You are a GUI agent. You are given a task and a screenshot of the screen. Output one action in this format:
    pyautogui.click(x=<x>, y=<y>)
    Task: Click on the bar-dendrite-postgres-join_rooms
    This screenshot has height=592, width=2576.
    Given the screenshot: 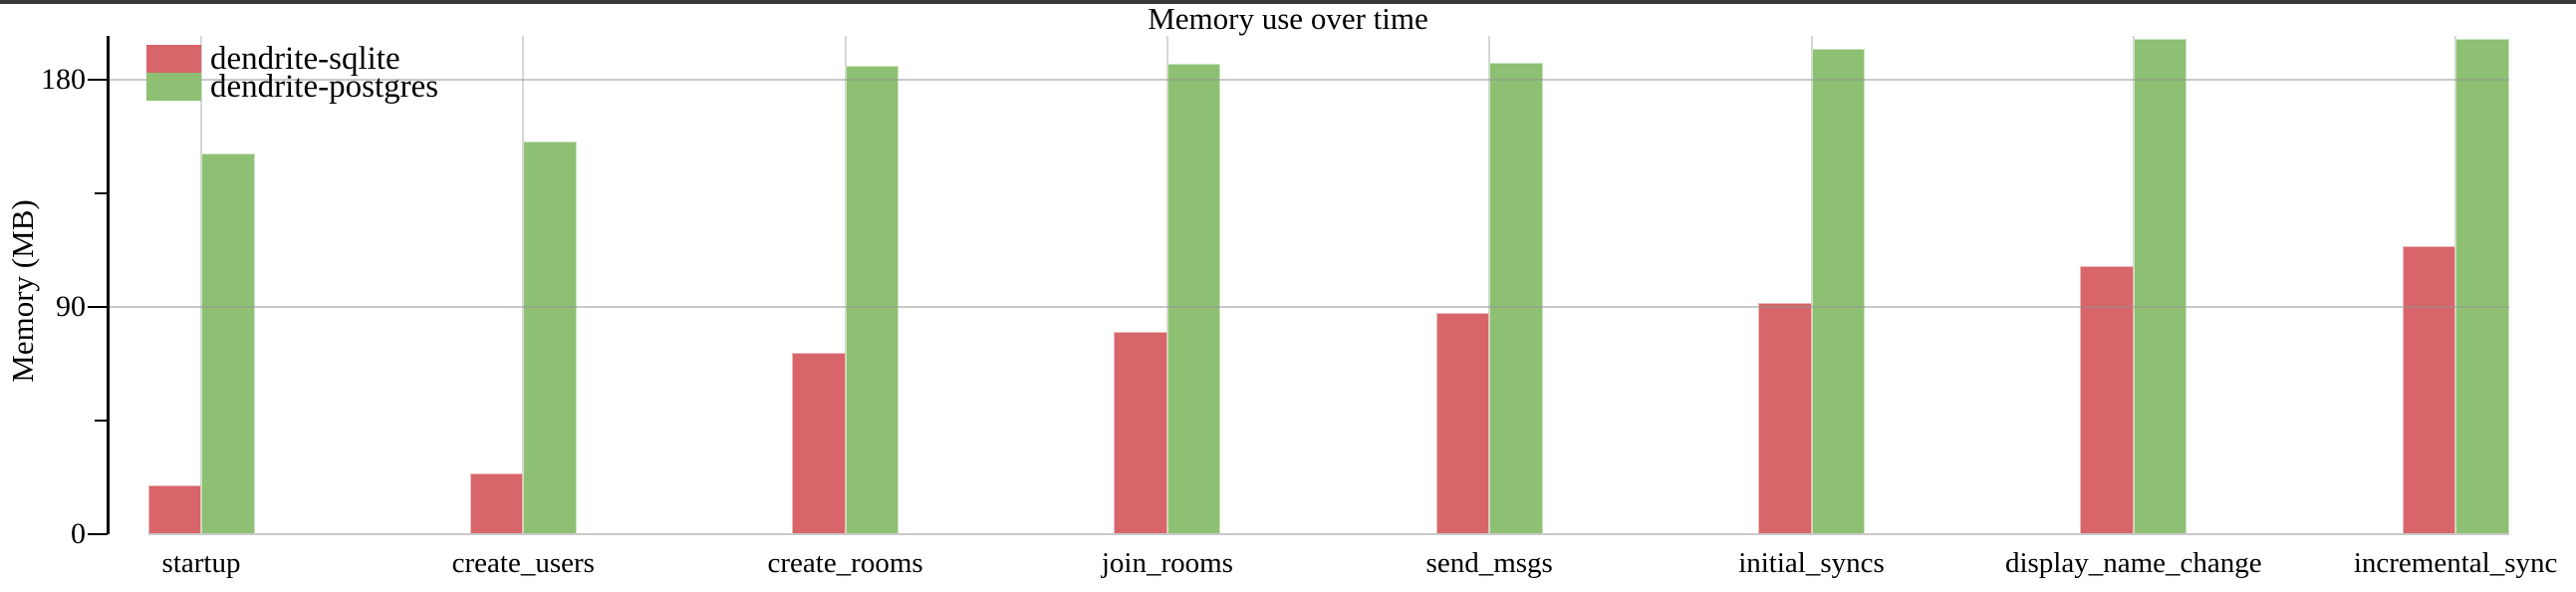 What is the action you would take?
    pyautogui.click(x=1193, y=299)
    